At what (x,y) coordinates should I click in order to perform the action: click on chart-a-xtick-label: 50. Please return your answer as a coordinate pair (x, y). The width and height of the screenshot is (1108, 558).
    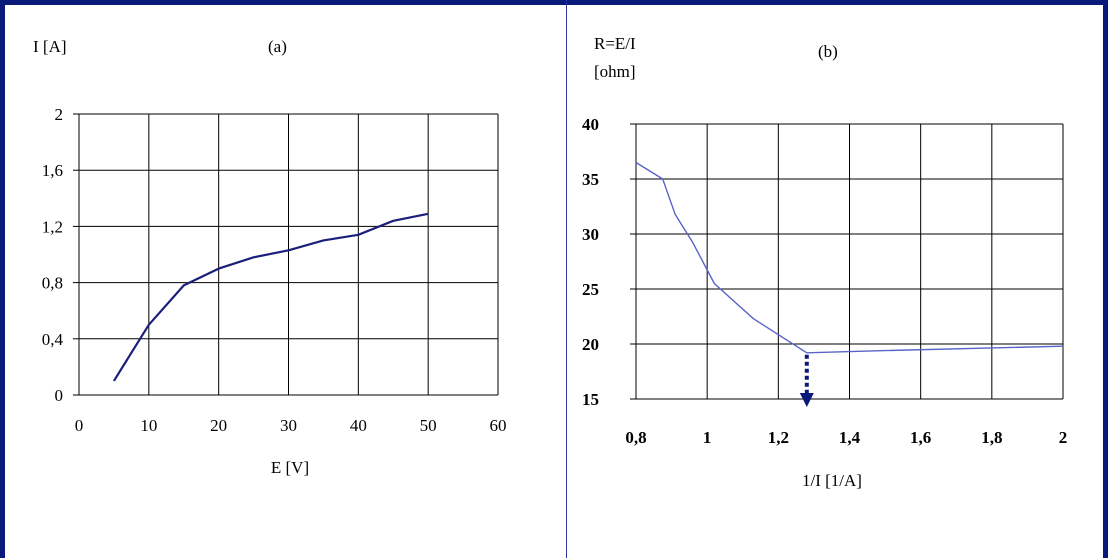
    Looking at the image, I should click on (428, 425).